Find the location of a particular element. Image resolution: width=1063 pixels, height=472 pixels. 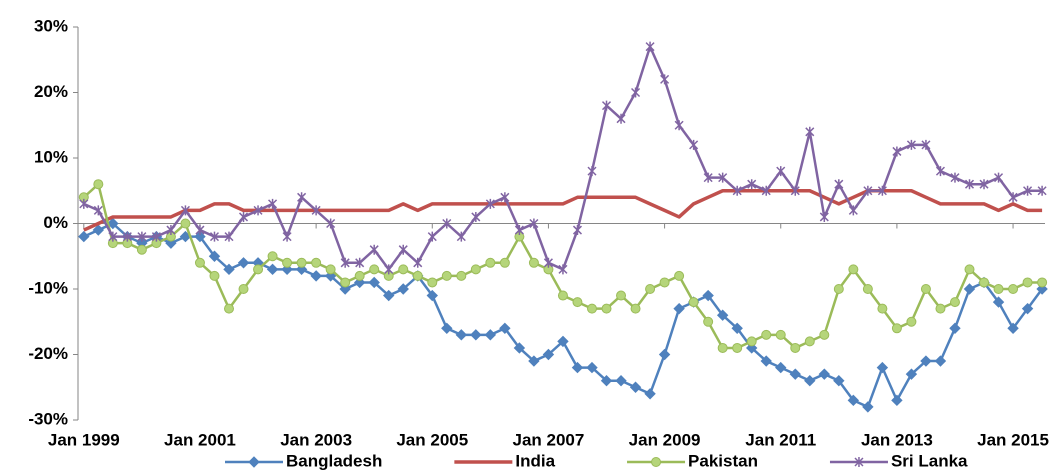

x-tick-label: Jan 2003 is located at coordinates (316, 439).